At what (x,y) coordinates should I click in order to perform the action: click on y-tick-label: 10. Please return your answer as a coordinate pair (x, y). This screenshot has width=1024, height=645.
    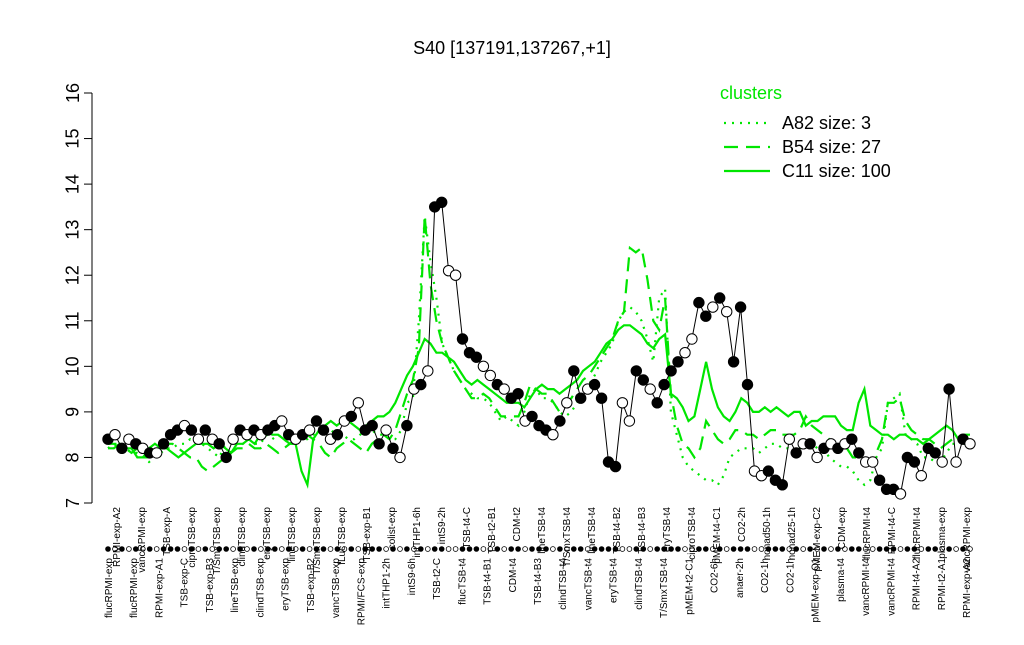
    Looking at the image, I should click on (73, 366).